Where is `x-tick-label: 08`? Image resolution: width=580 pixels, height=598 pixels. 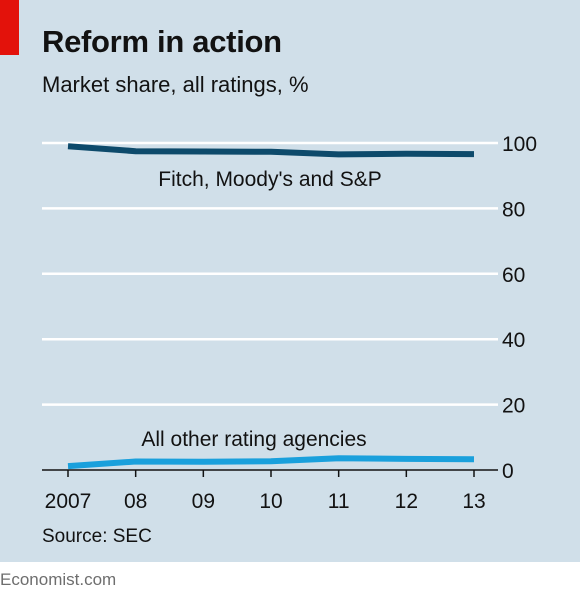
x-tick-label: 08 is located at coordinates (135, 501).